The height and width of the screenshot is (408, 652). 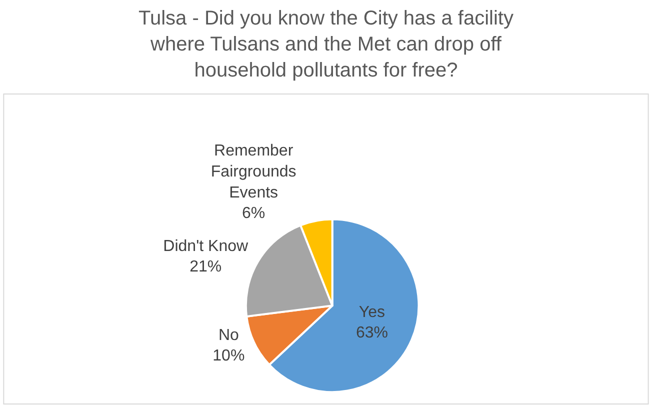 I want to click on slice-label: No, so click(x=228, y=335).